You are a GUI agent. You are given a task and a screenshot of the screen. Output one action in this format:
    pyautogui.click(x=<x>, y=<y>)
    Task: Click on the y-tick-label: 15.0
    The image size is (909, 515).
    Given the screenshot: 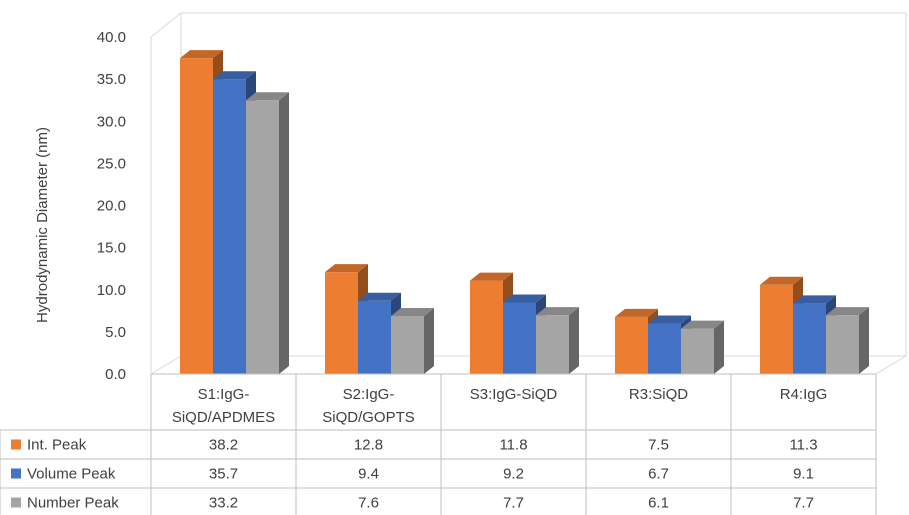 What is the action you would take?
    pyautogui.click(x=111, y=248)
    